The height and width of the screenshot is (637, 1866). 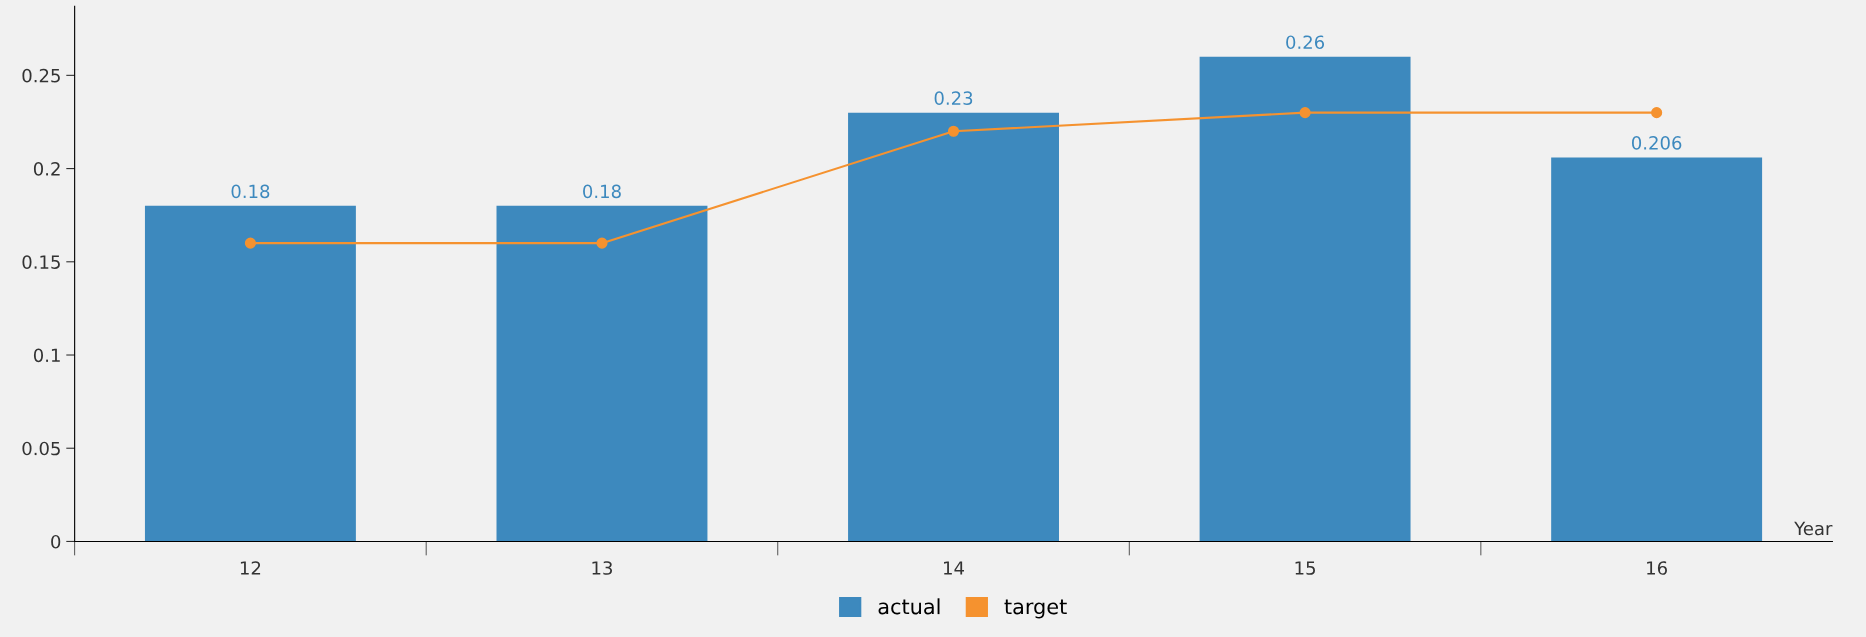 What do you see at coordinates (1656, 143) in the screenshot?
I see `data-label: 0.206` at bounding box center [1656, 143].